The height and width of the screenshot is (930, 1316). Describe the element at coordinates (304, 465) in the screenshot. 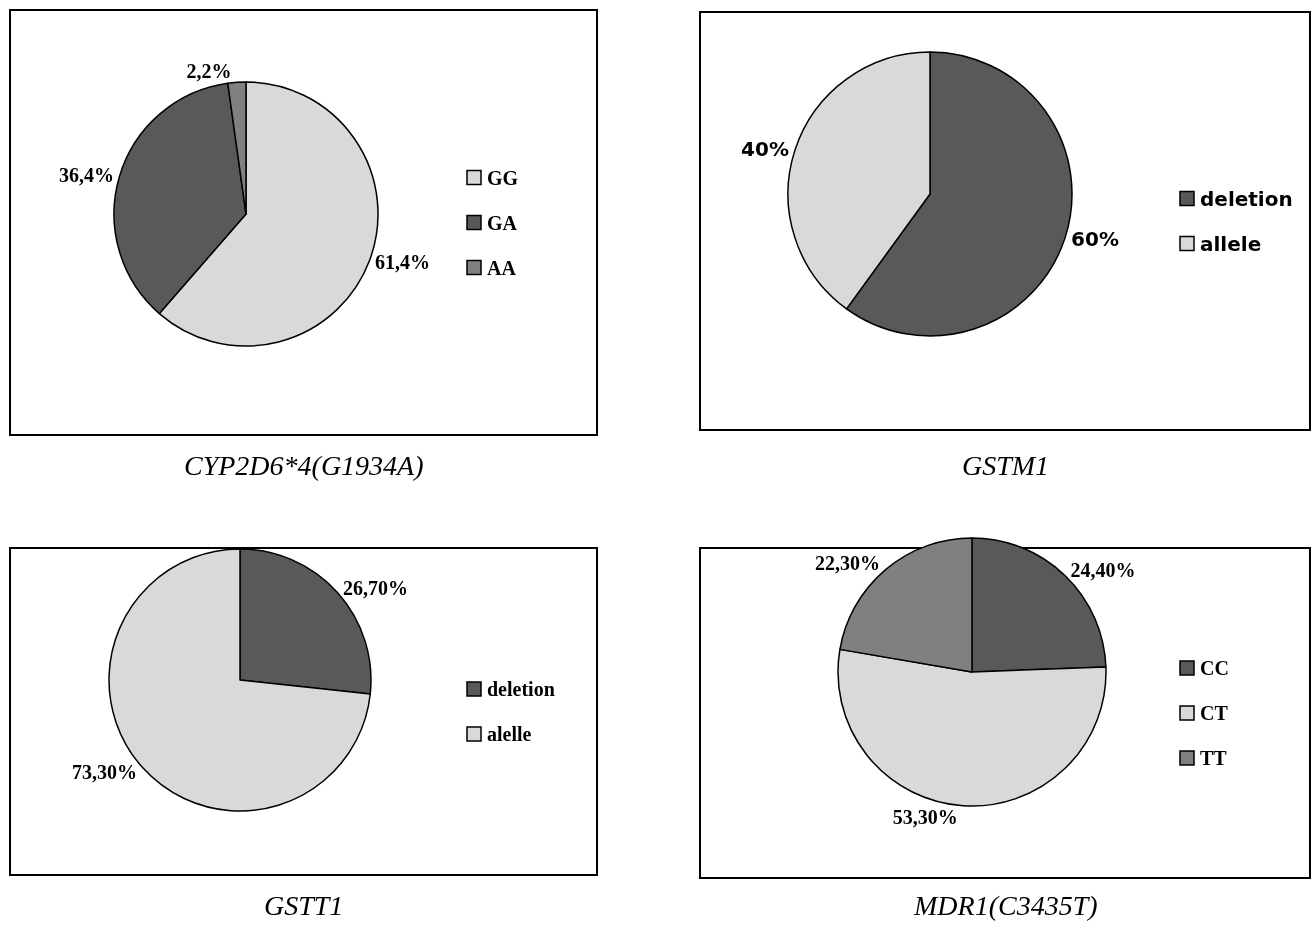

I see `text: CYP2D6*4(G1934A)` at that location.